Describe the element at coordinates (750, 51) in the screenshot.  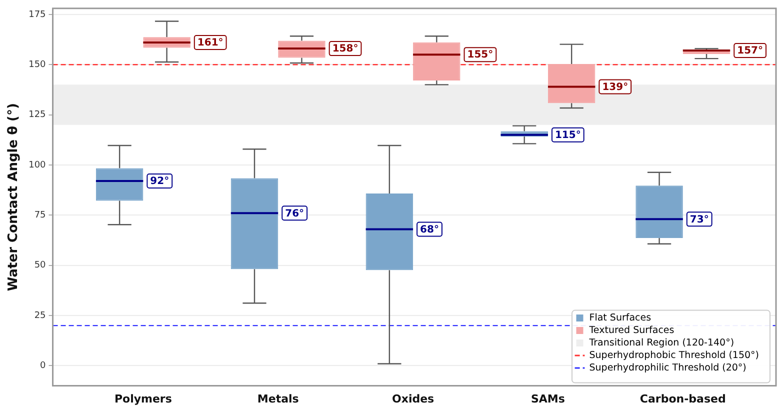
I see `text: 157°` at that location.